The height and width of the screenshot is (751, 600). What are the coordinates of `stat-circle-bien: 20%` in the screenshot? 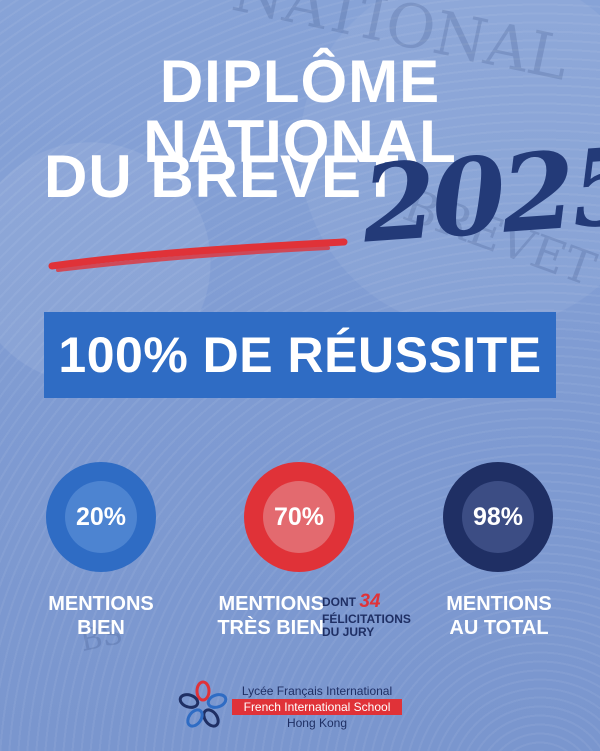 It's located at (101, 517).